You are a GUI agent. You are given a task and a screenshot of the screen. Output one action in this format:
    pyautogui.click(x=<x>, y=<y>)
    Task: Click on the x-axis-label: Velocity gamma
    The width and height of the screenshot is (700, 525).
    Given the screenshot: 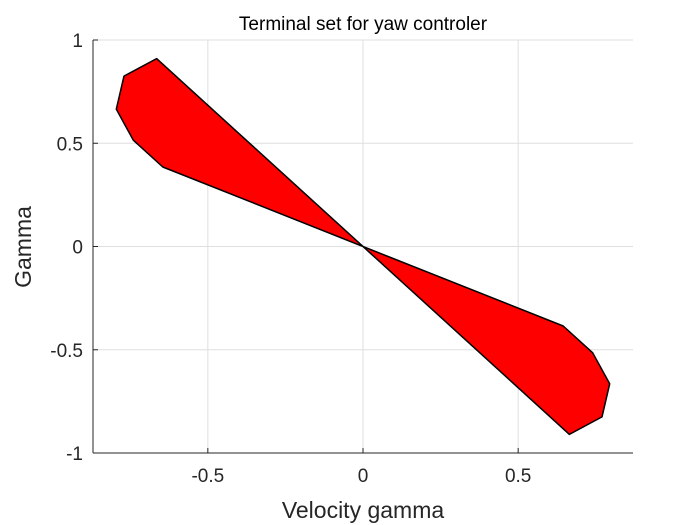 What is the action you would take?
    pyautogui.click(x=363, y=510)
    